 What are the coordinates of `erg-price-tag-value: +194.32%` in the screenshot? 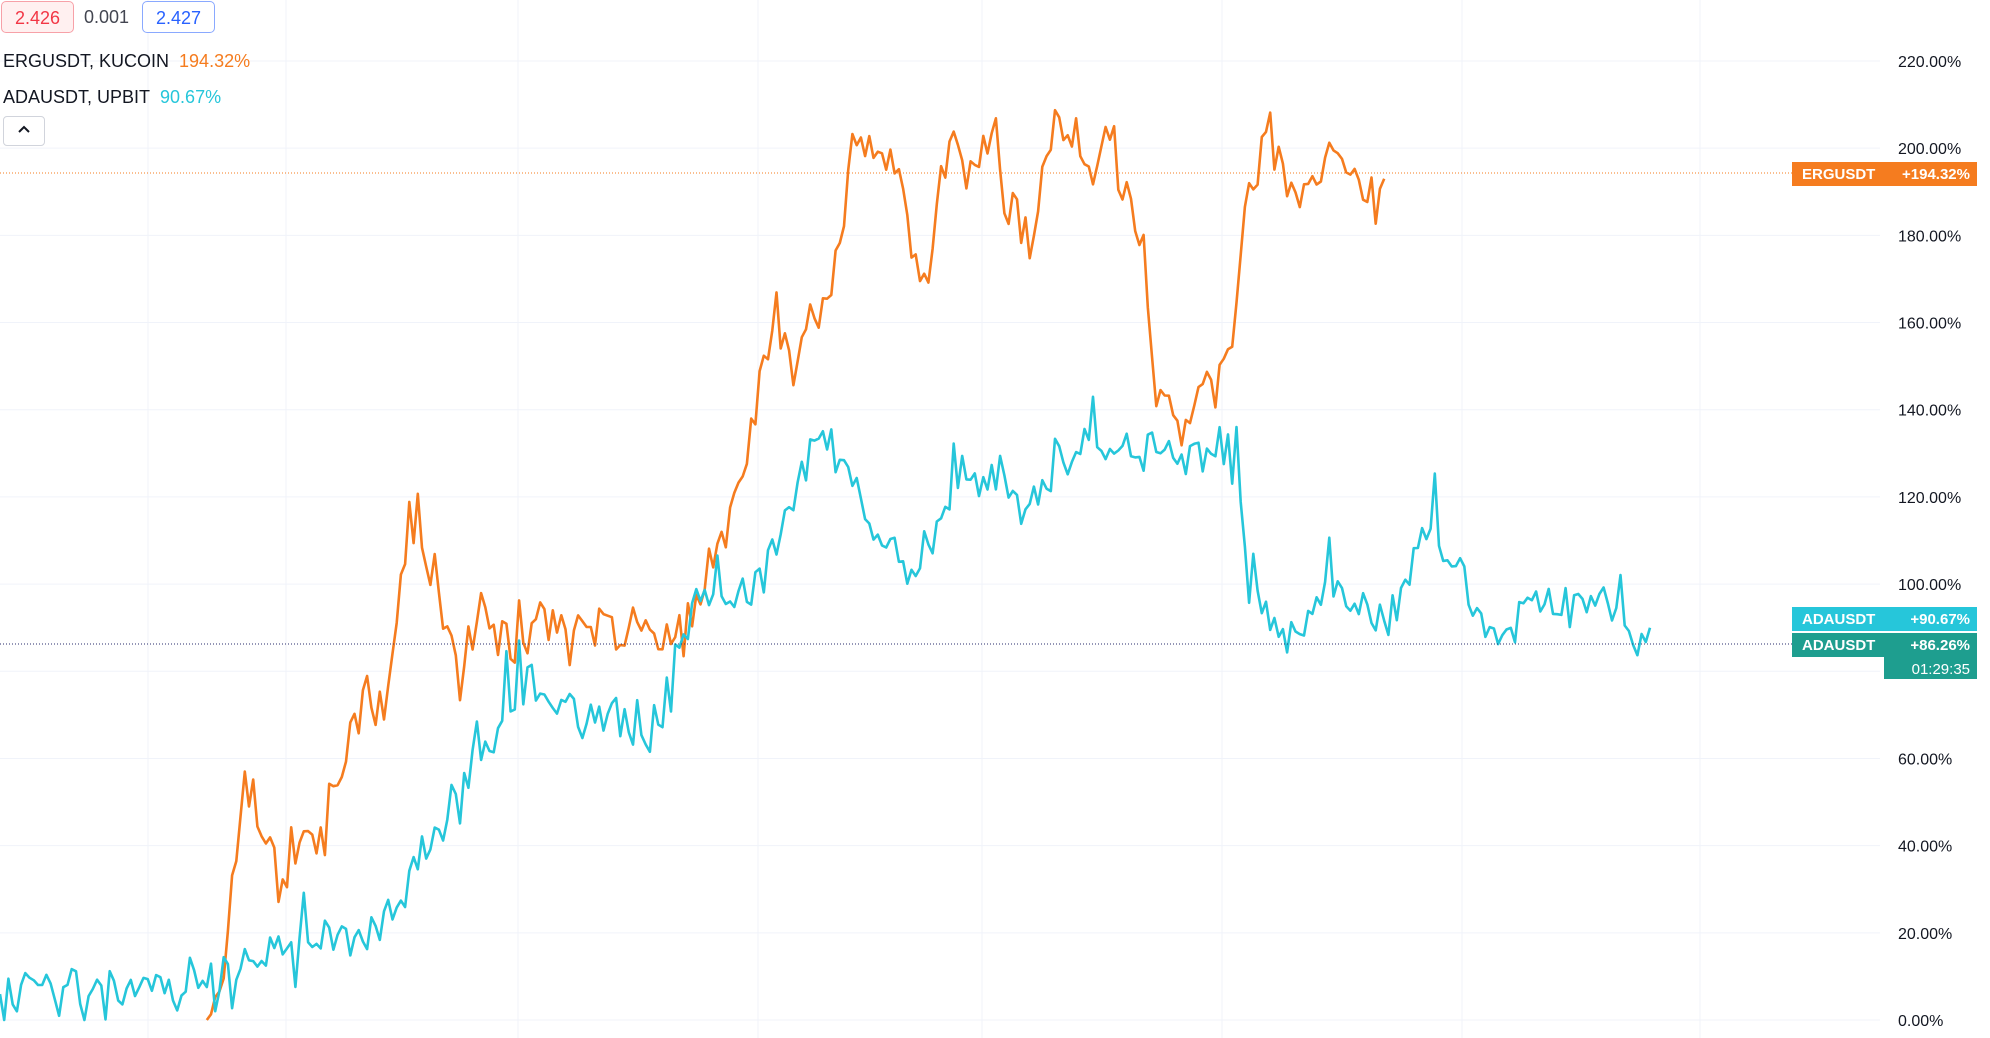 It's located at (1936, 174).